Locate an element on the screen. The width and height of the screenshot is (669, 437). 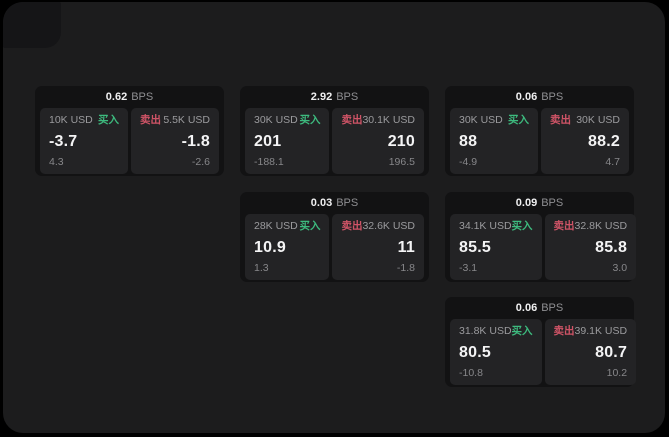
bps-value: 0.62 is located at coordinates (116, 97).